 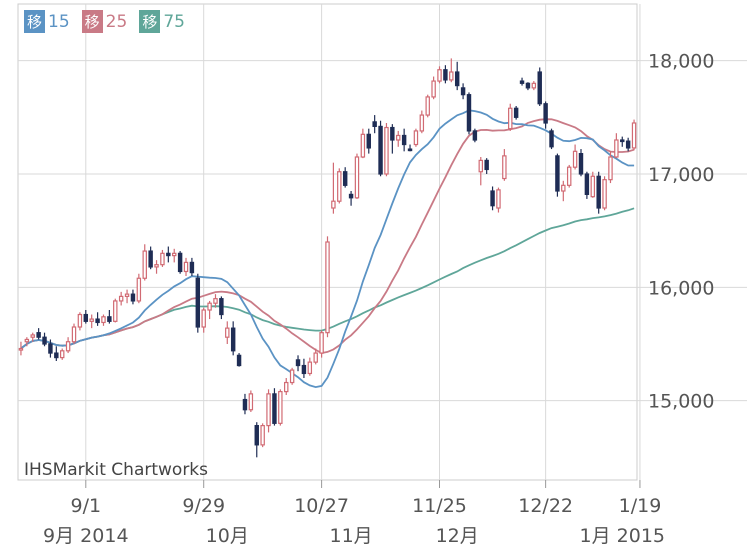 What do you see at coordinates (457, 536) in the screenshot?
I see `month-label: 12月` at bounding box center [457, 536].